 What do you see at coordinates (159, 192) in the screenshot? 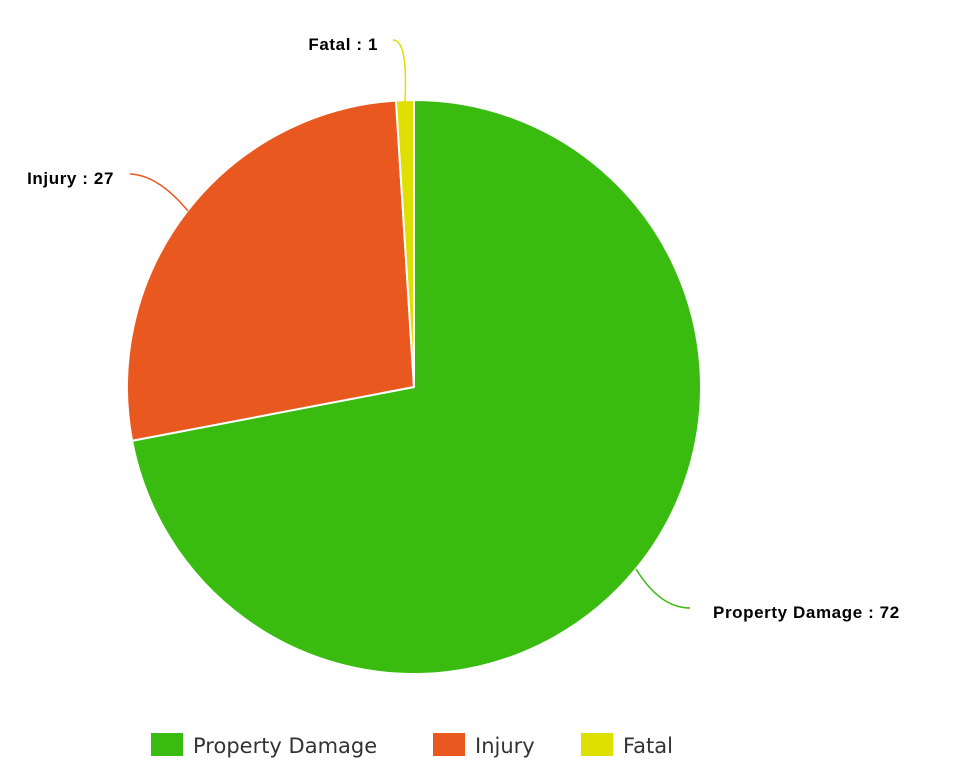
I see `connector-injury` at bounding box center [159, 192].